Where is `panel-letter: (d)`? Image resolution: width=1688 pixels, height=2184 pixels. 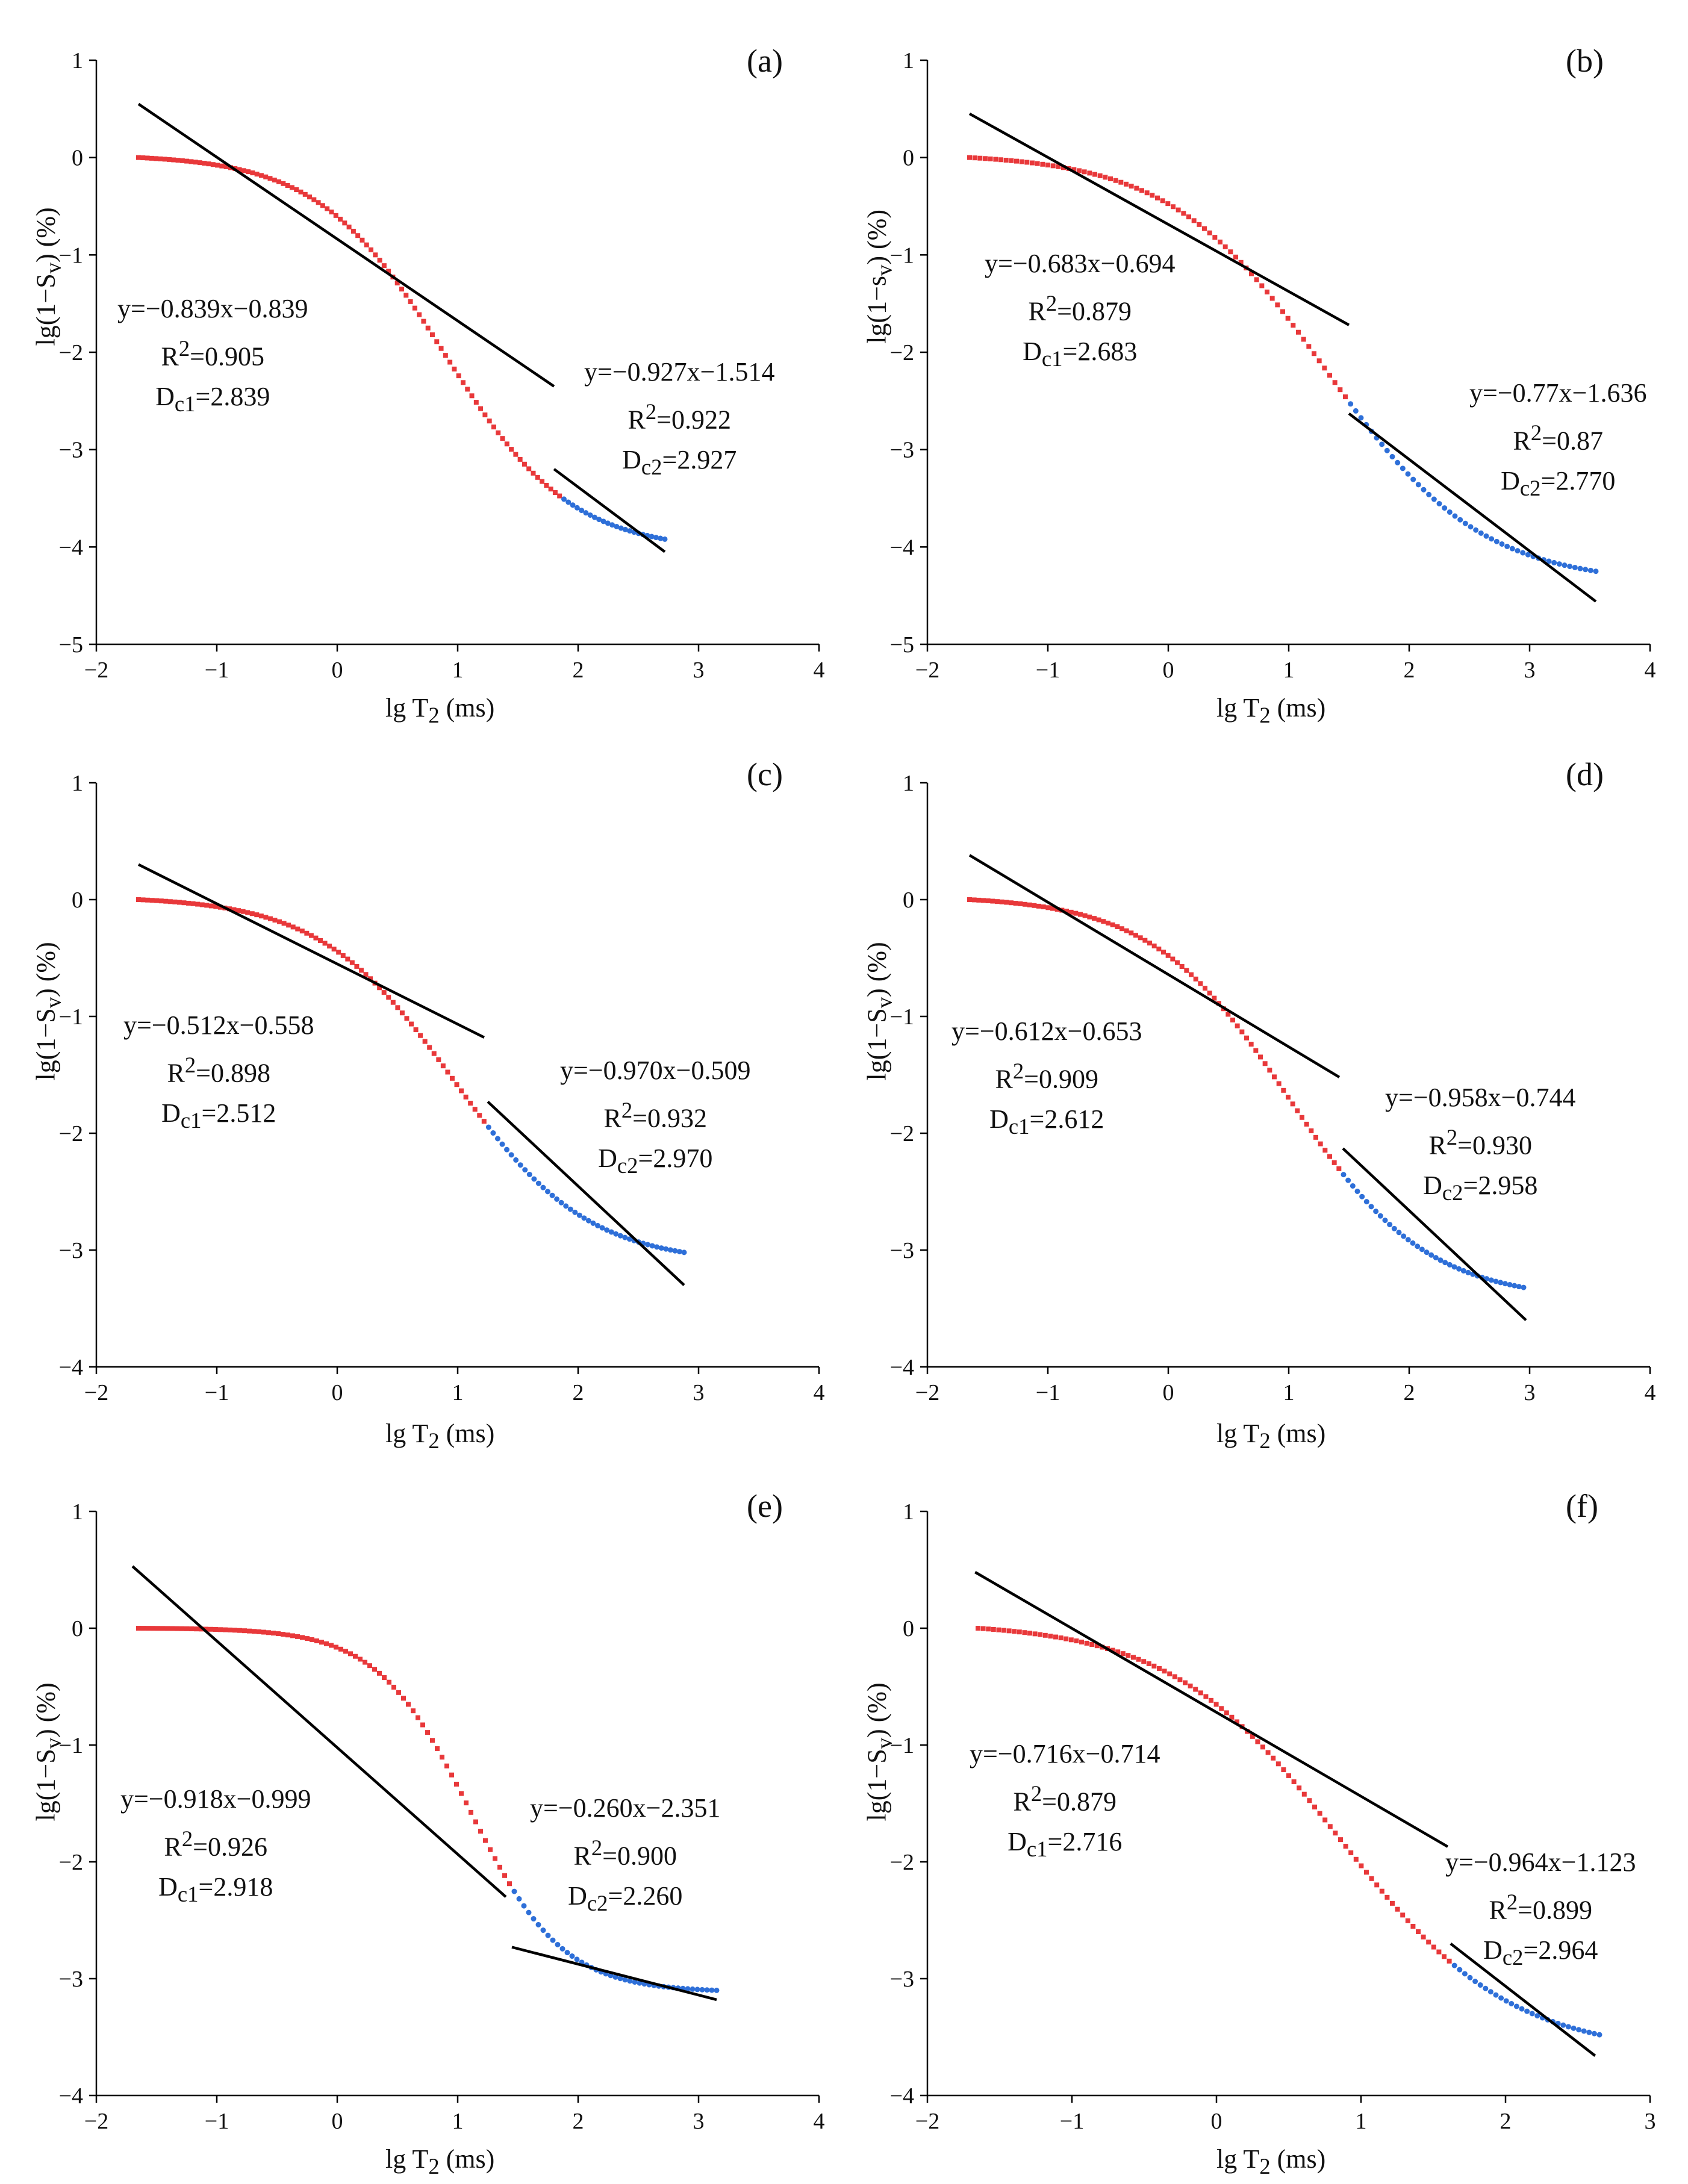 panel-letter: (d) is located at coordinates (1585, 774).